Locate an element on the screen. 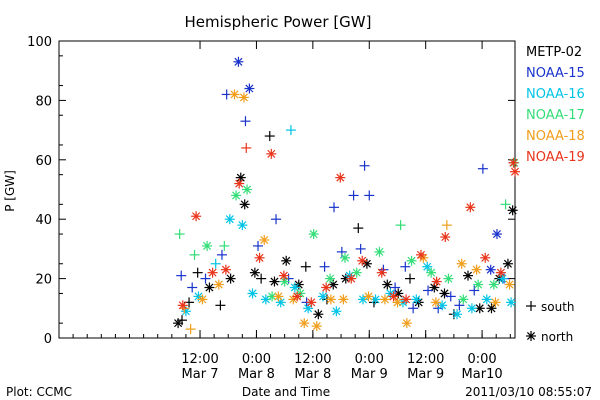  y-axis-label: P [GW] is located at coordinates (10, 191).